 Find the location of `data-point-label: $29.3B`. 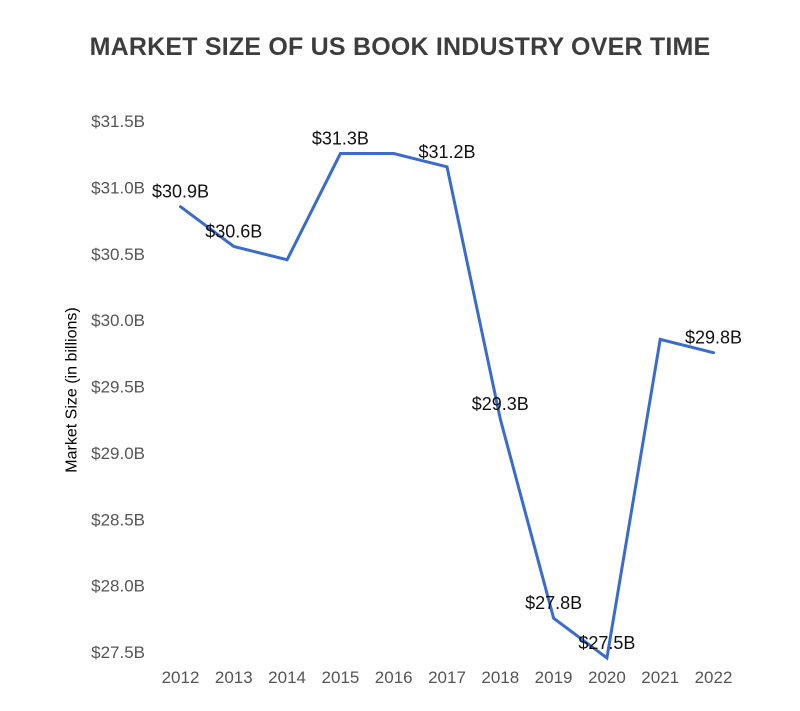

data-point-label: $29.3B is located at coordinates (500, 404).